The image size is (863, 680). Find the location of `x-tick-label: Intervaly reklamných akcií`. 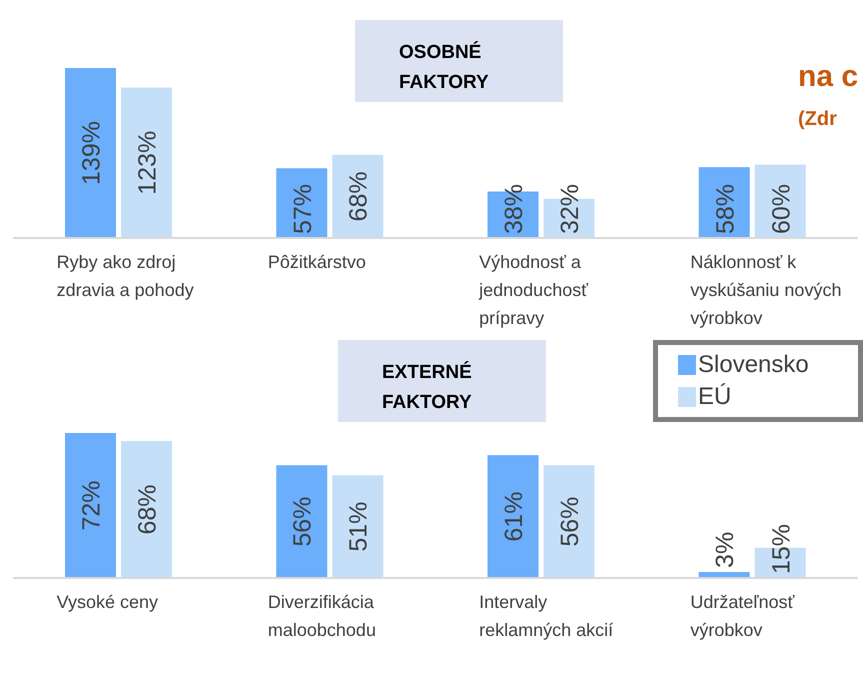

x-tick-label: Intervaly reklamných akcií is located at coordinates (546, 616).